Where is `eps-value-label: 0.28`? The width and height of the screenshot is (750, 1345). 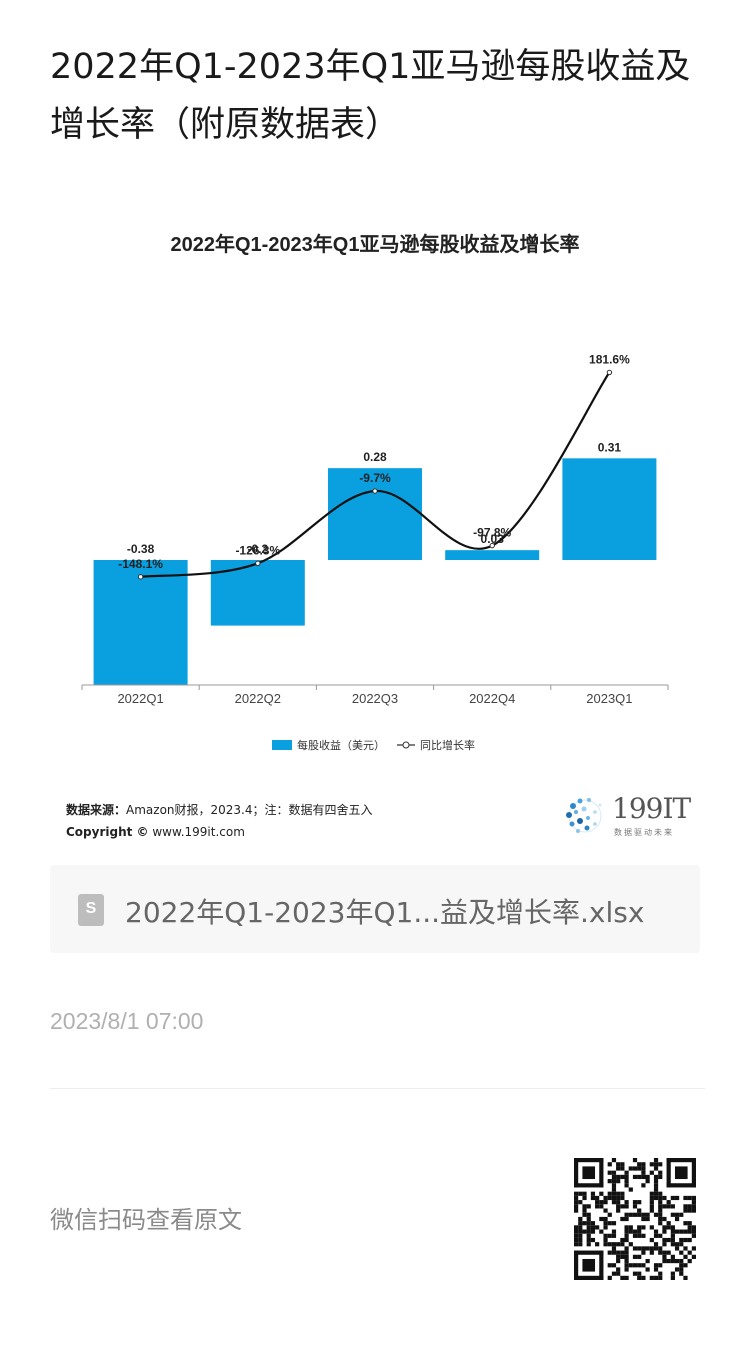
eps-value-label: 0.28 is located at coordinates (375, 457).